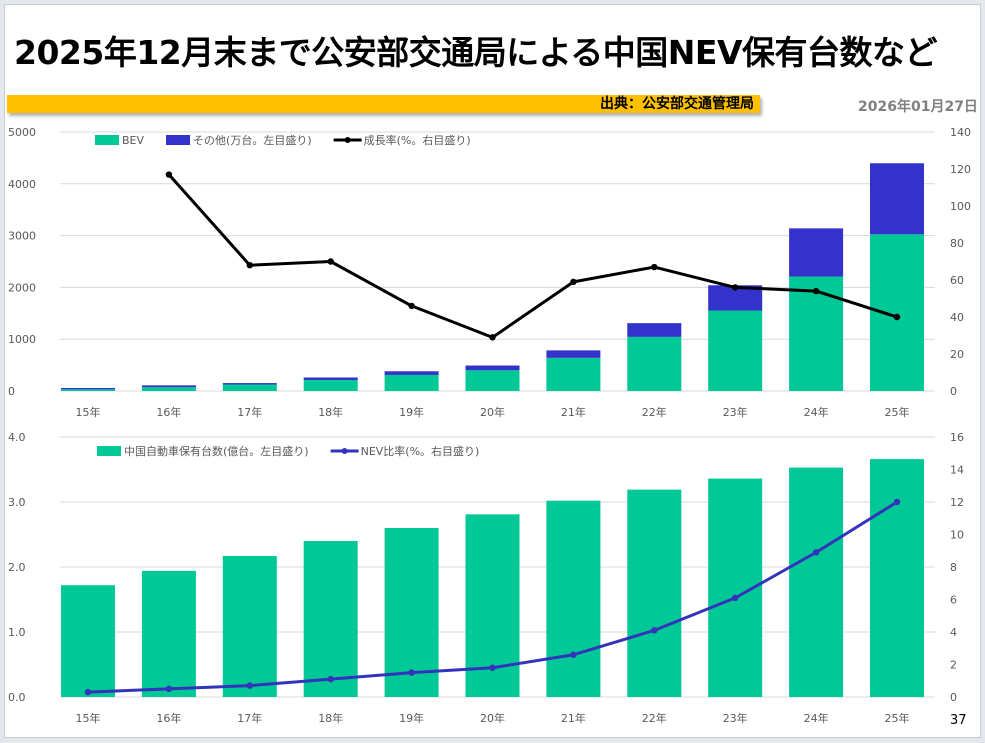  I want to click on date-label: 2026年01月27日, so click(918, 107).